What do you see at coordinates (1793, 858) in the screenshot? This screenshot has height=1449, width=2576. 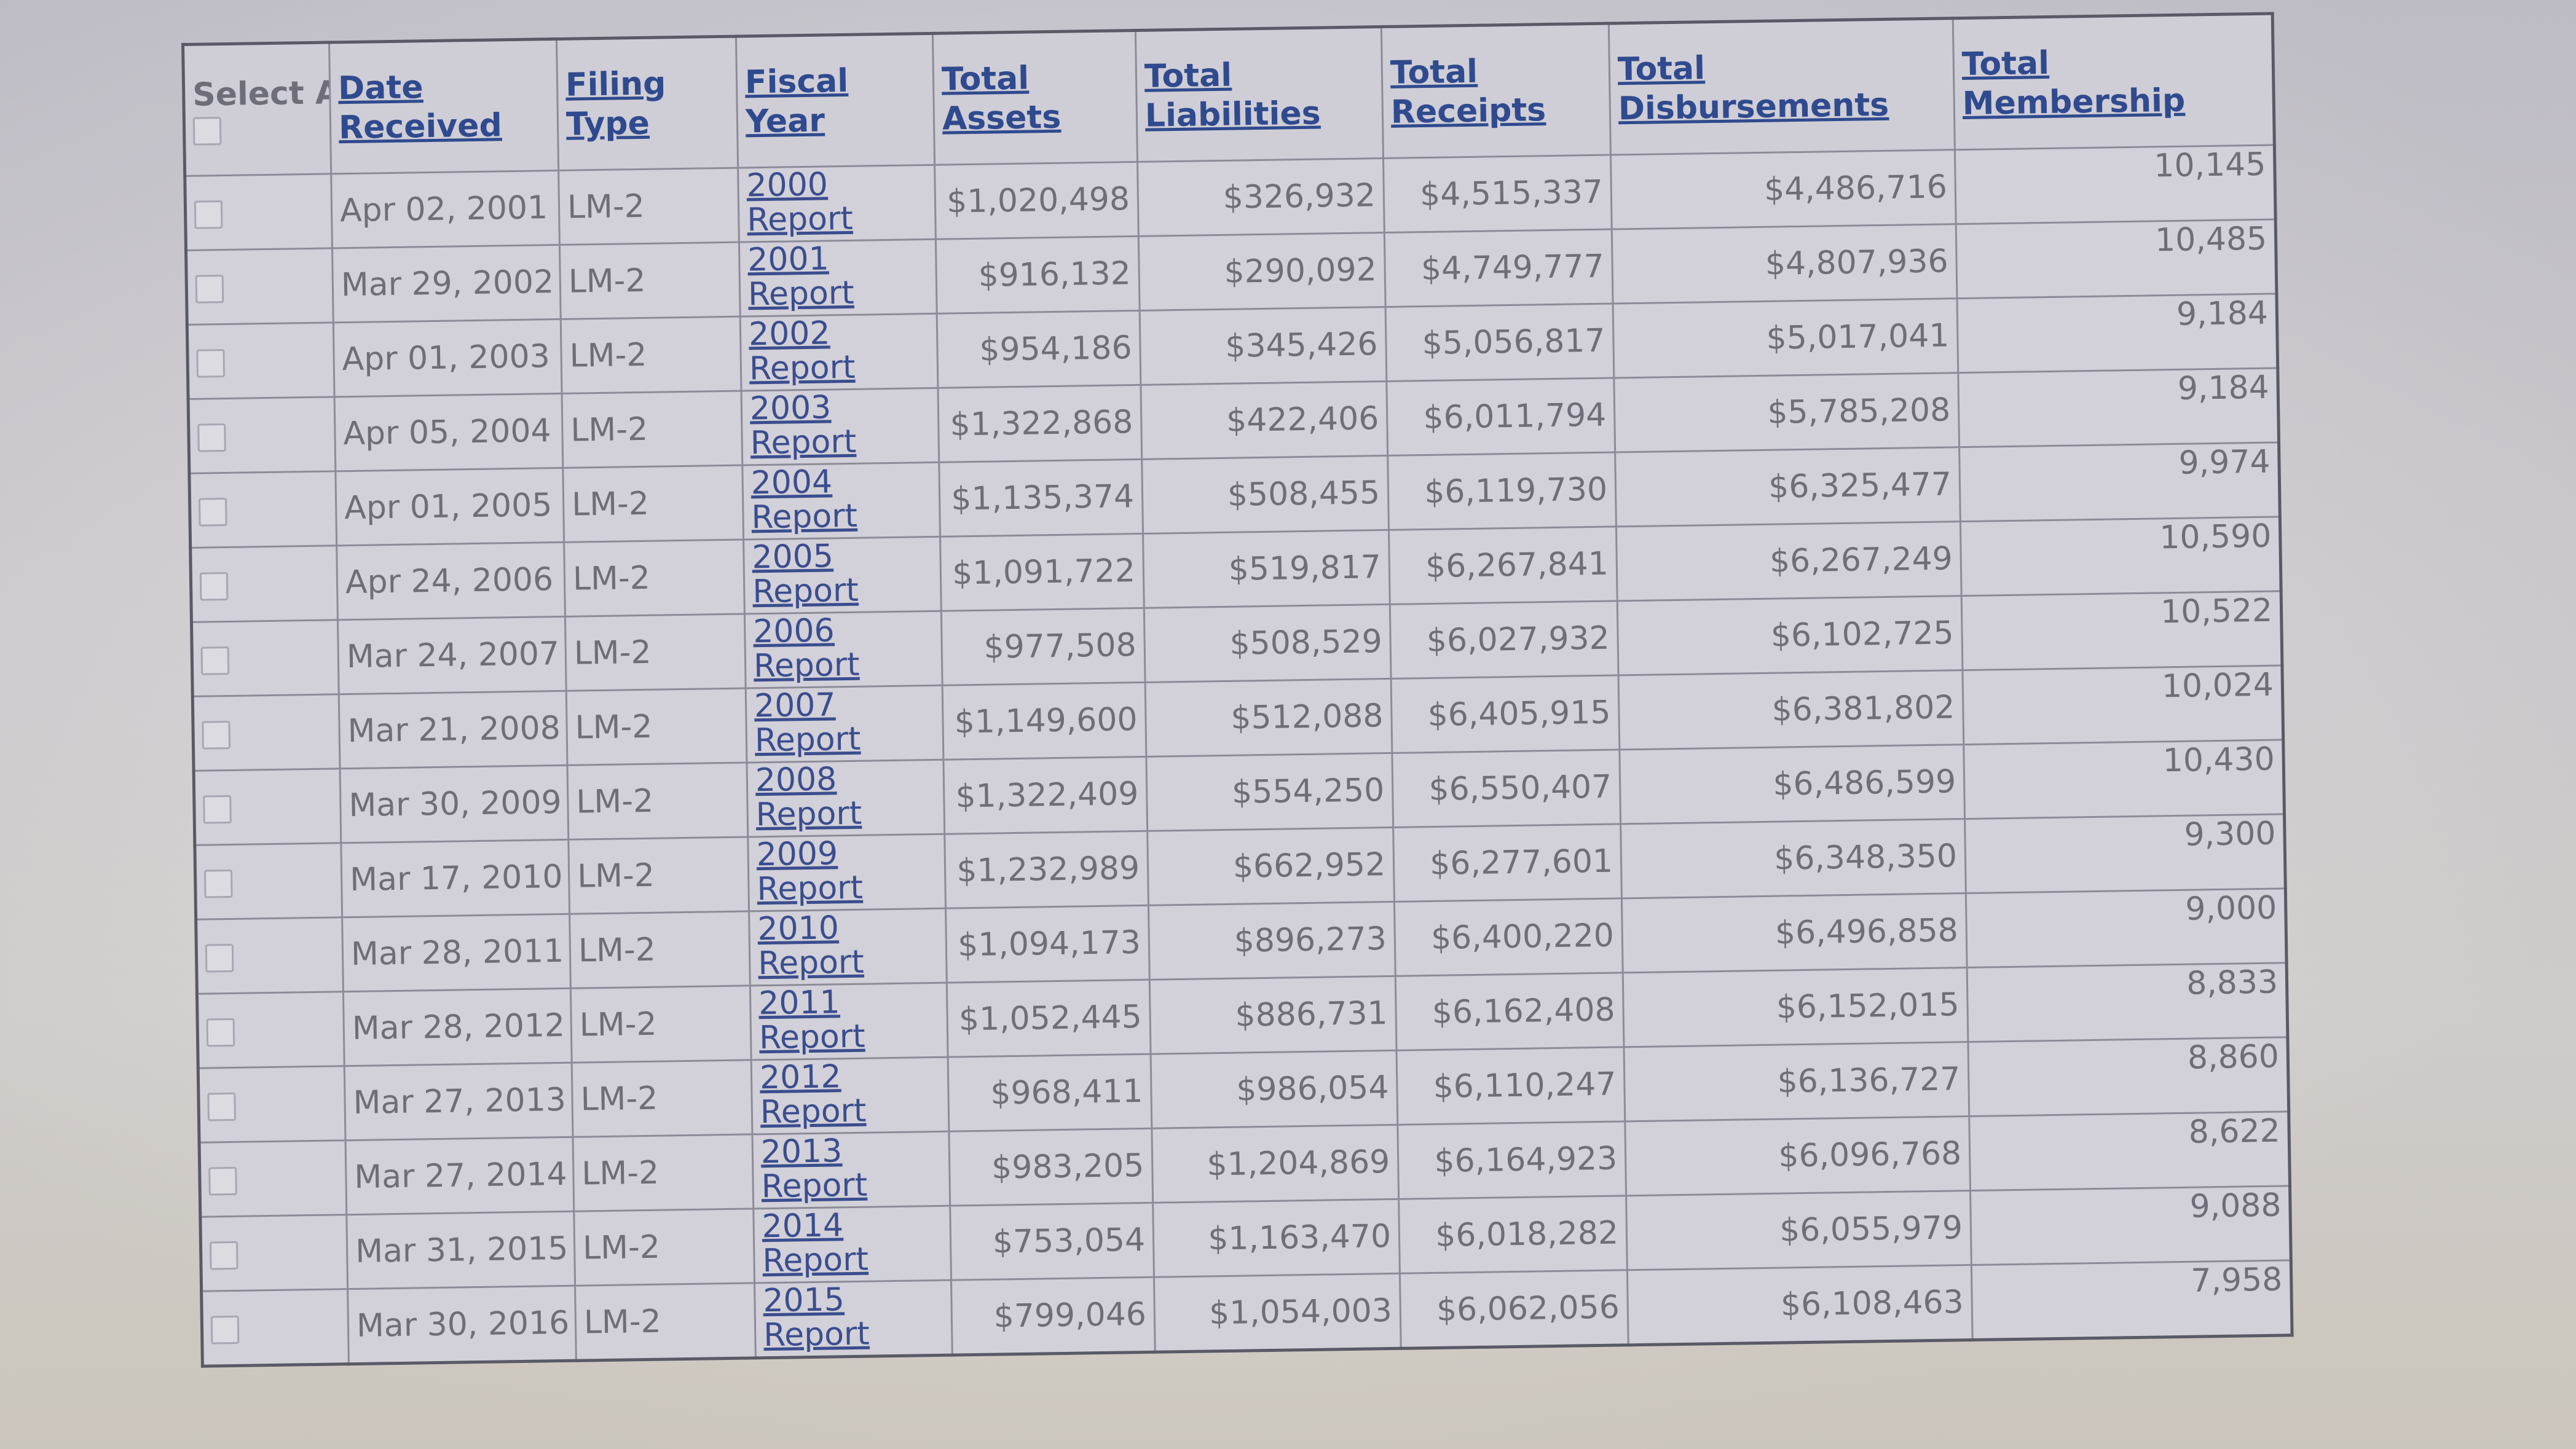 I see `total-disbursements-cell: $6,348,350` at bounding box center [1793, 858].